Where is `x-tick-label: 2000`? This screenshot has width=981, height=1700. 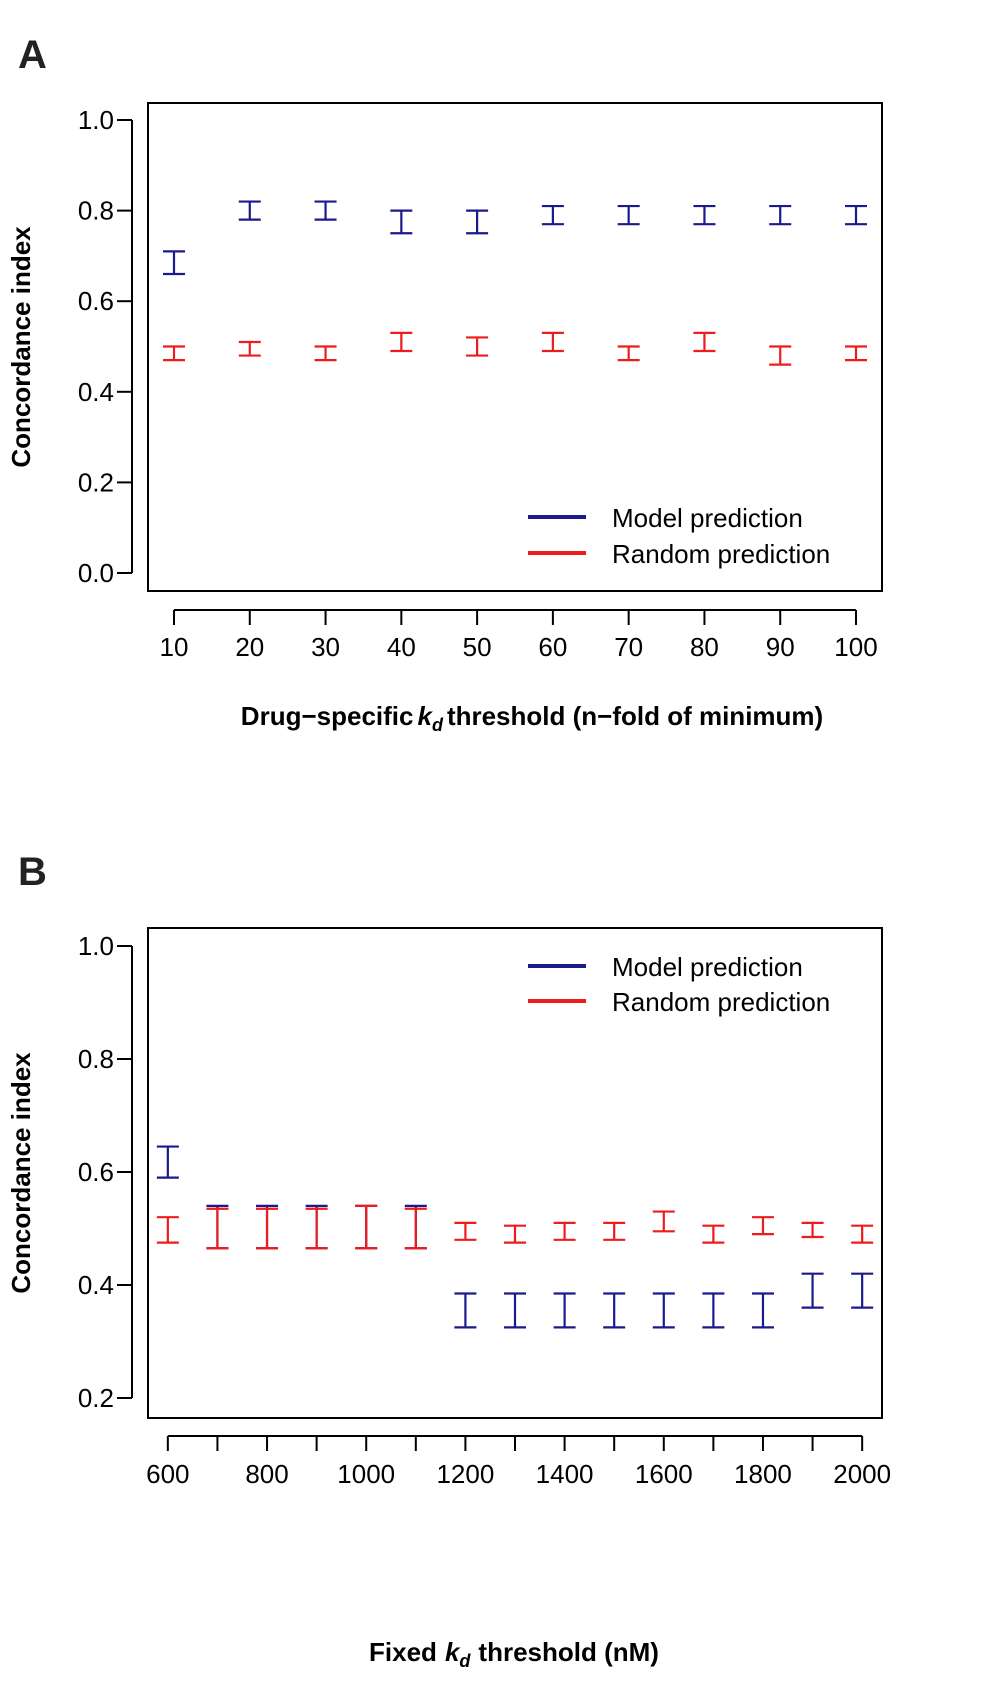
x-tick-label: 2000 is located at coordinates (862, 1474).